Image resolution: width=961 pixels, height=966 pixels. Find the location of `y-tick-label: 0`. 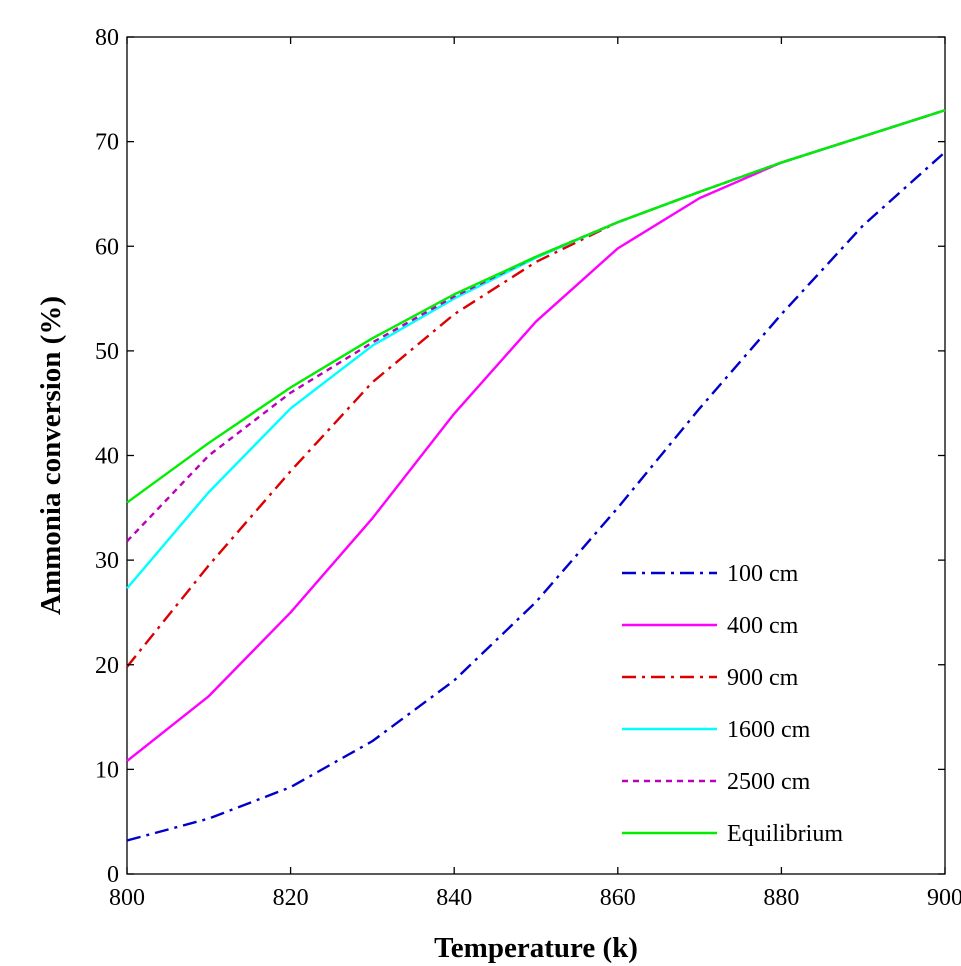

y-tick-label: 0 is located at coordinates (113, 875).